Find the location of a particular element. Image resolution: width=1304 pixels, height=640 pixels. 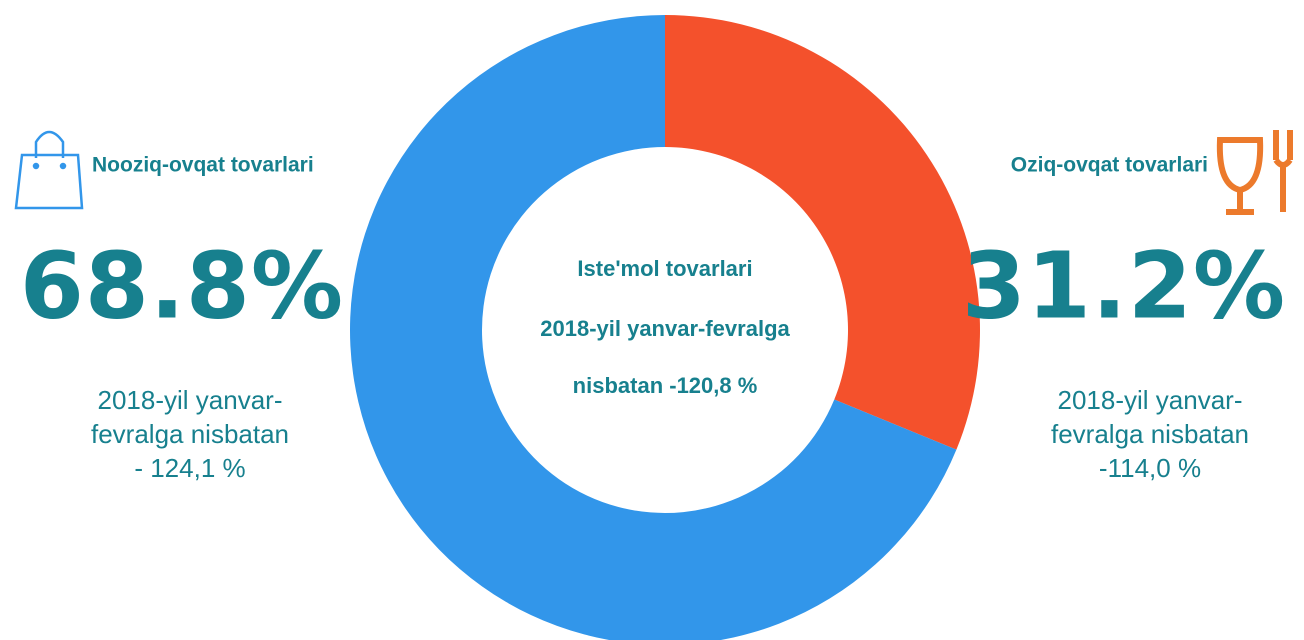

value-label: 31.2% is located at coordinates (1124, 285).